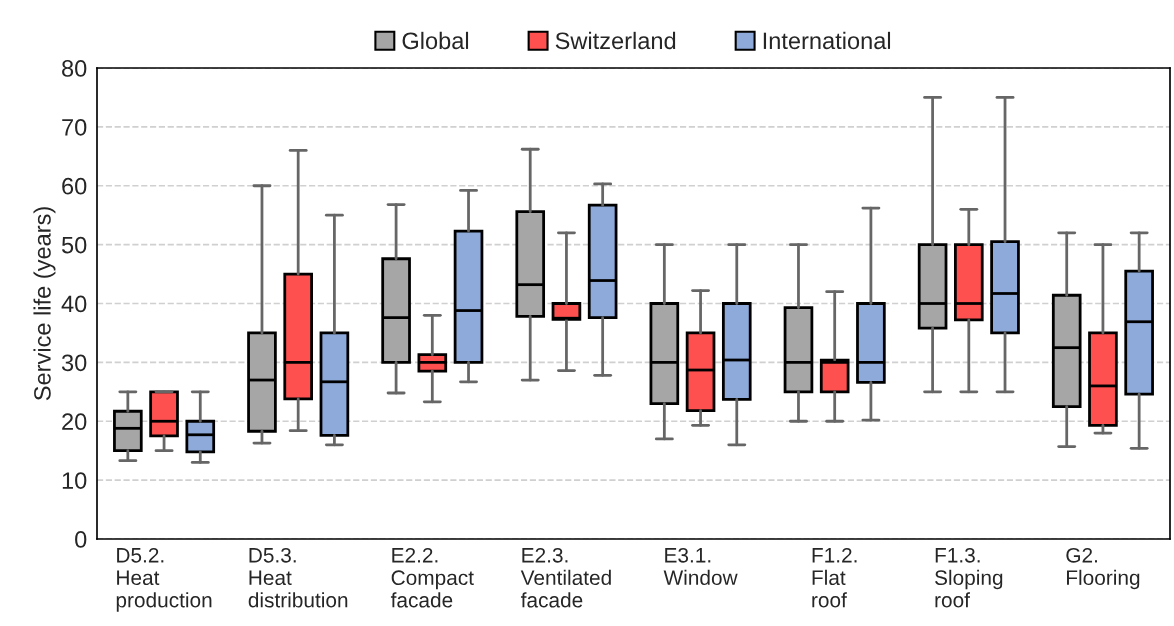 This screenshot has height=626, width=1174. Describe the element at coordinates (164, 579) in the screenshot. I see `x-tick-label: D5.2. Heat production` at that location.